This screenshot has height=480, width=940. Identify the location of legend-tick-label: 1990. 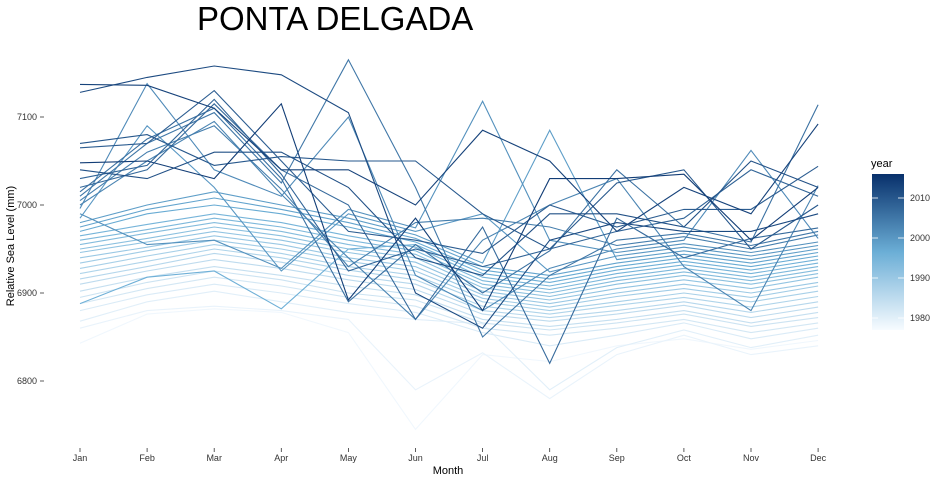
(920, 278).